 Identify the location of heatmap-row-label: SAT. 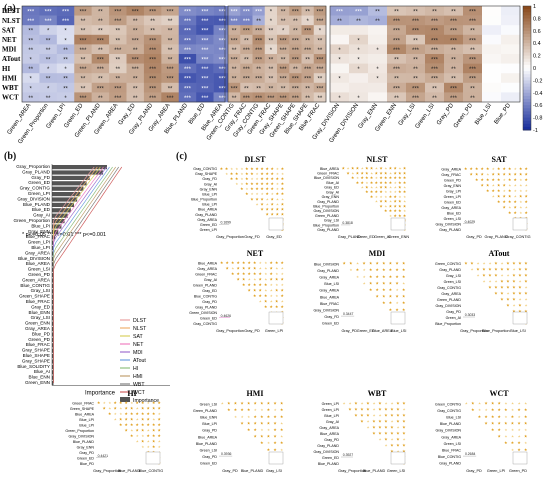
(8, 30).